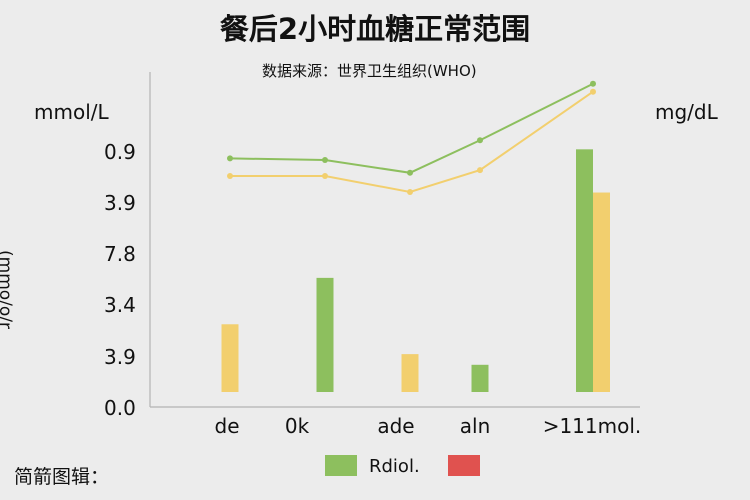 The height and width of the screenshot is (500, 750). I want to click on x-tick-label: ade, so click(395, 426).